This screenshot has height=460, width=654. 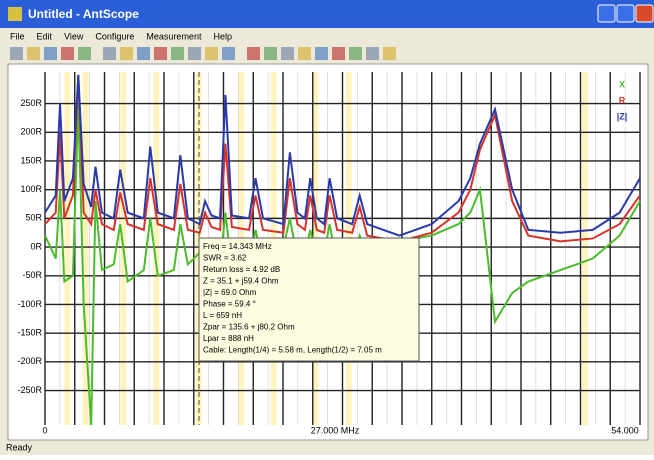 I want to click on legend-entry: X, so click(x=622, y=84).